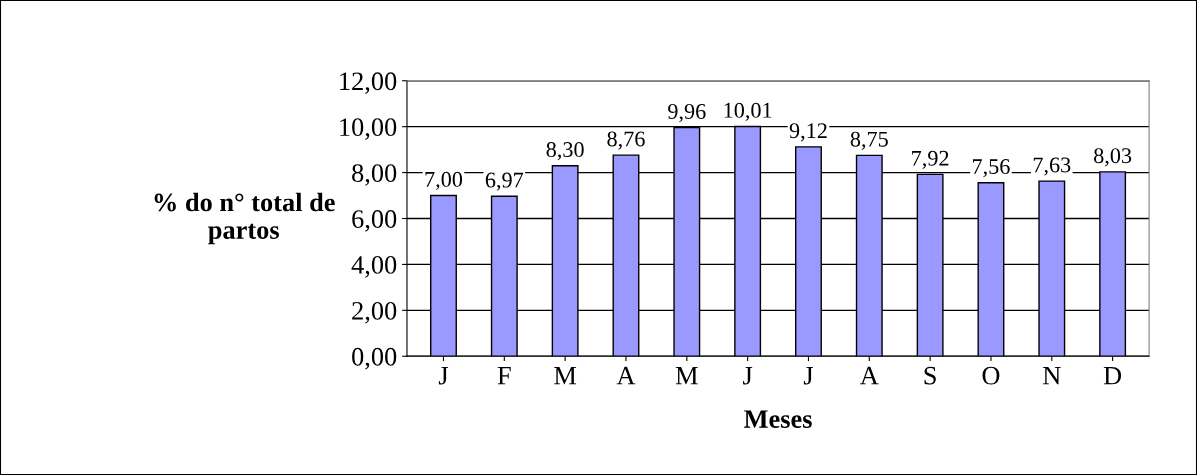  What do you see at coordinates (930, 375) in the screenshot?
I see `x-tick-label: S` at bounding box center [930, 375].